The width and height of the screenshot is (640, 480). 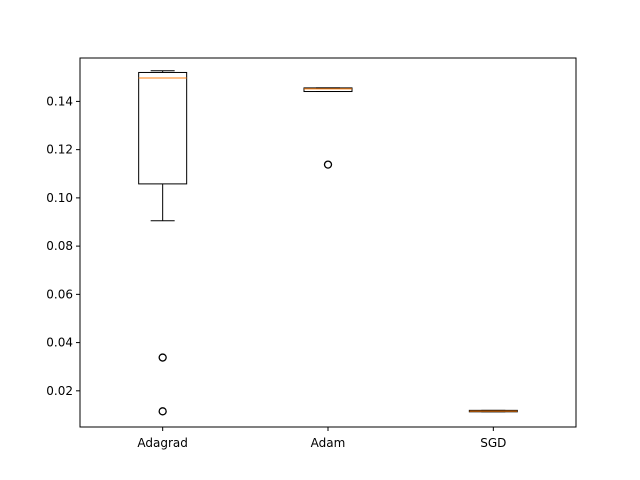 What do you see at coordinates (162, 443) in the screenshot?
I see `x-tick-label: Adagrad` at bounding box center [162, 443].